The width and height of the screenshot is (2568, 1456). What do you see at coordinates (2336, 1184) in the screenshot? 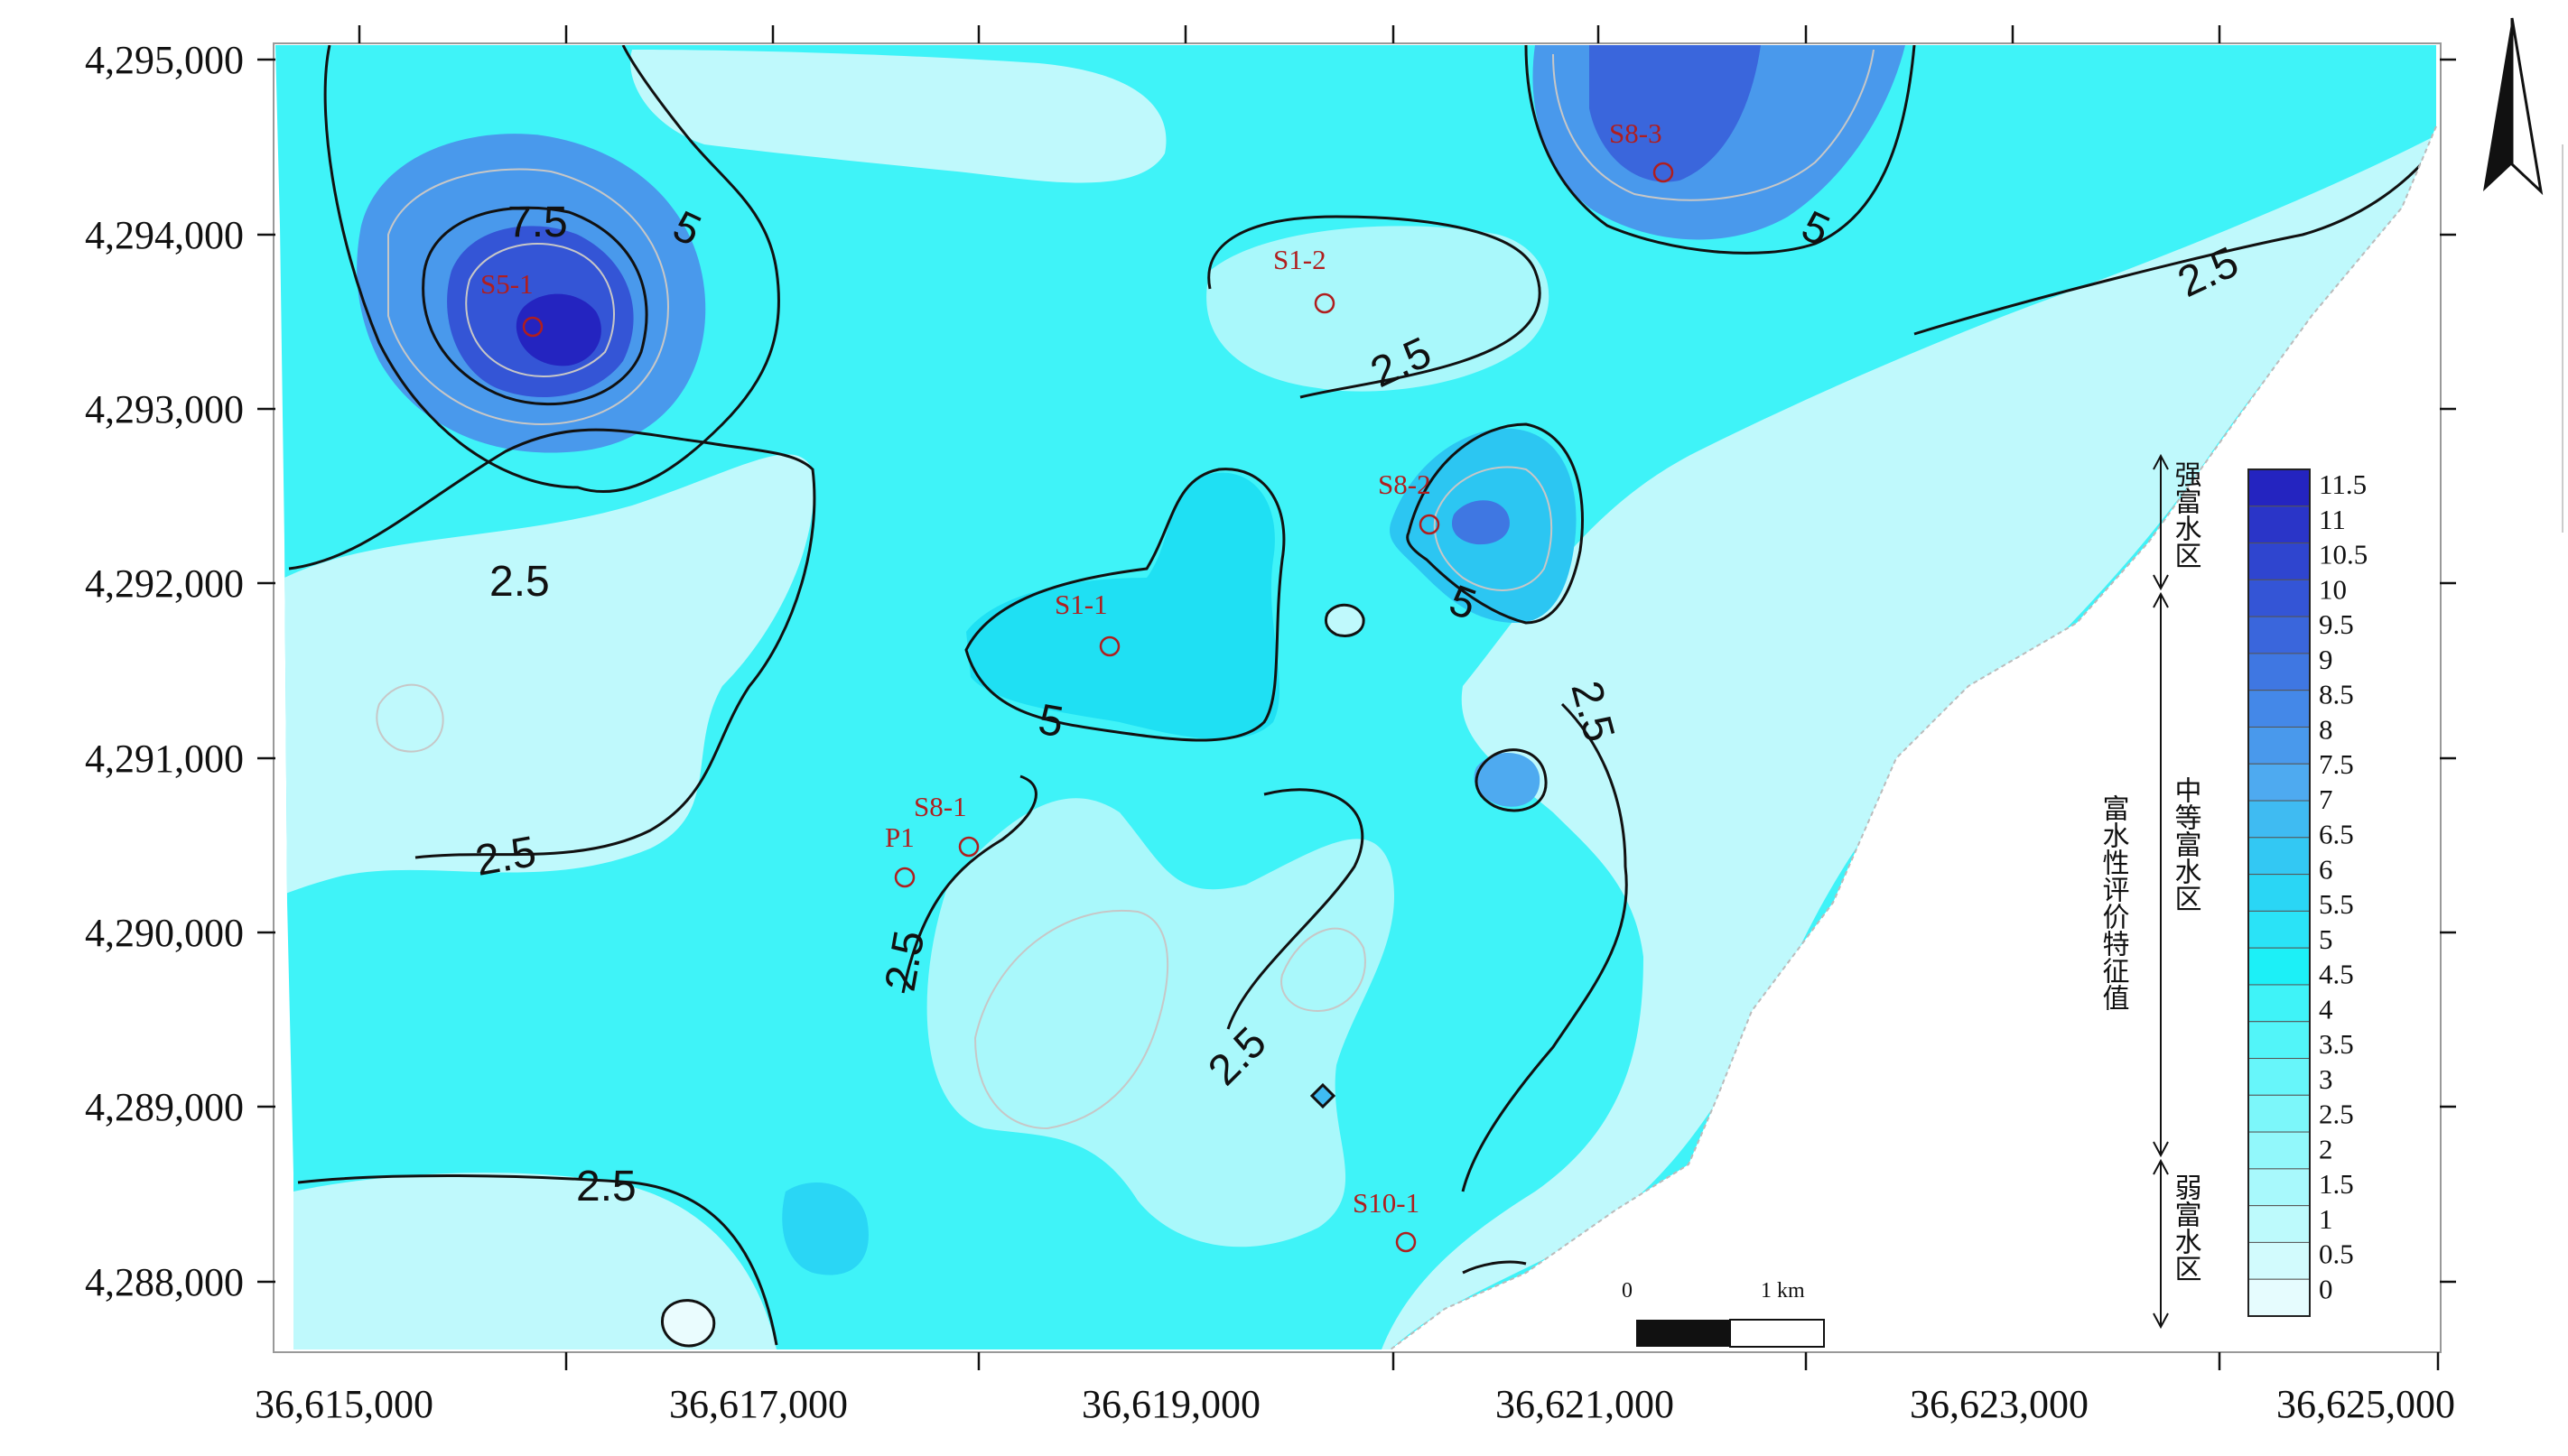
I see `legend-tick-label: 1.5` at bounding box center [2336, 1184].